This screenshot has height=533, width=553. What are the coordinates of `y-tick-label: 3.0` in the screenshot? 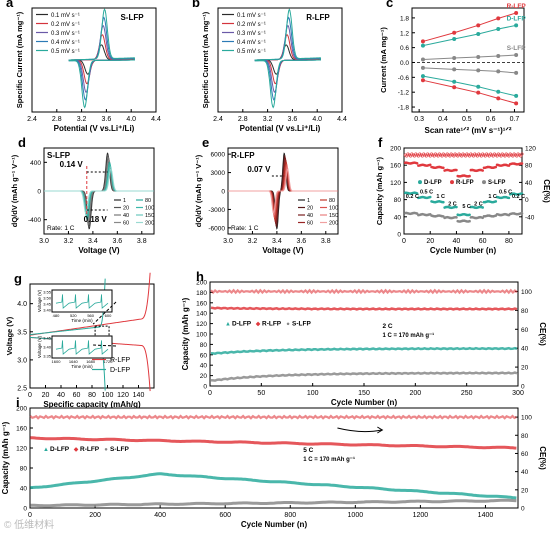 It's located at (22, 360).